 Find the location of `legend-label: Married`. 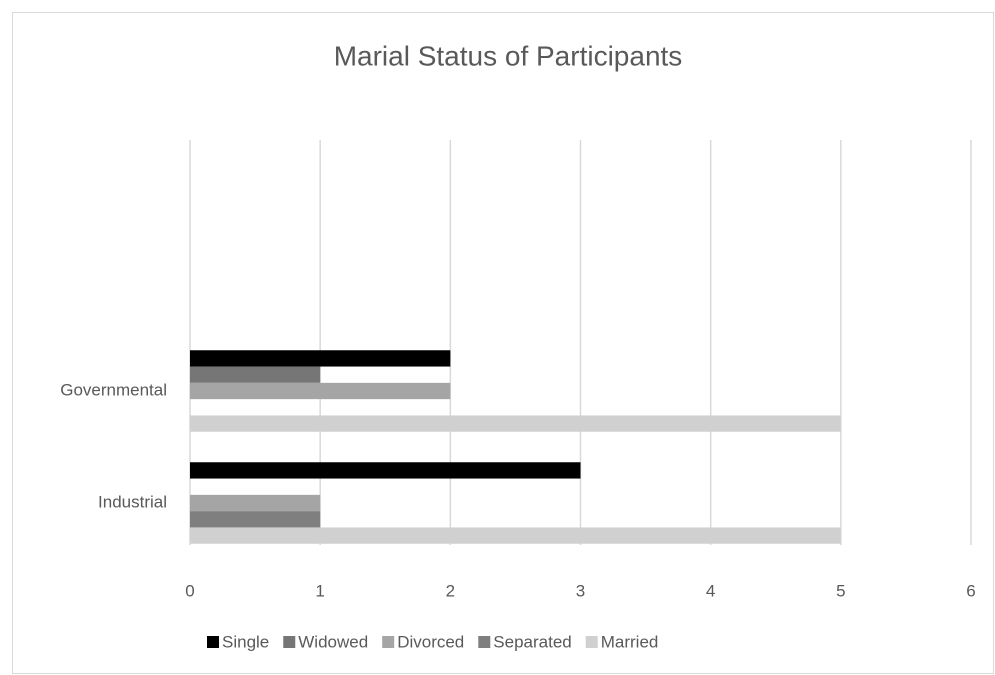

legend-label: Married is located at coordinates (630, 641).